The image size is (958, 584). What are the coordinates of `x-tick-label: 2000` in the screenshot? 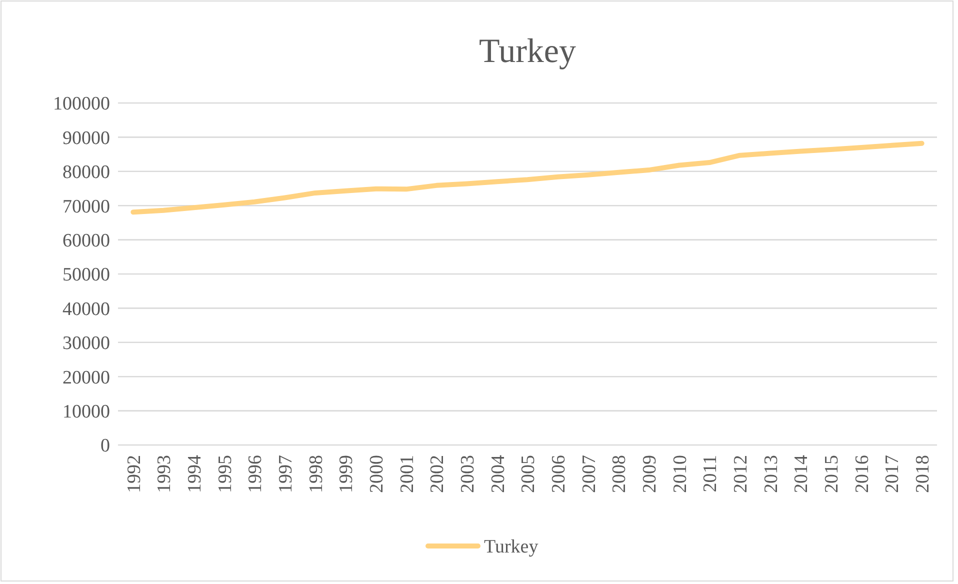 It's located at (377, 474).